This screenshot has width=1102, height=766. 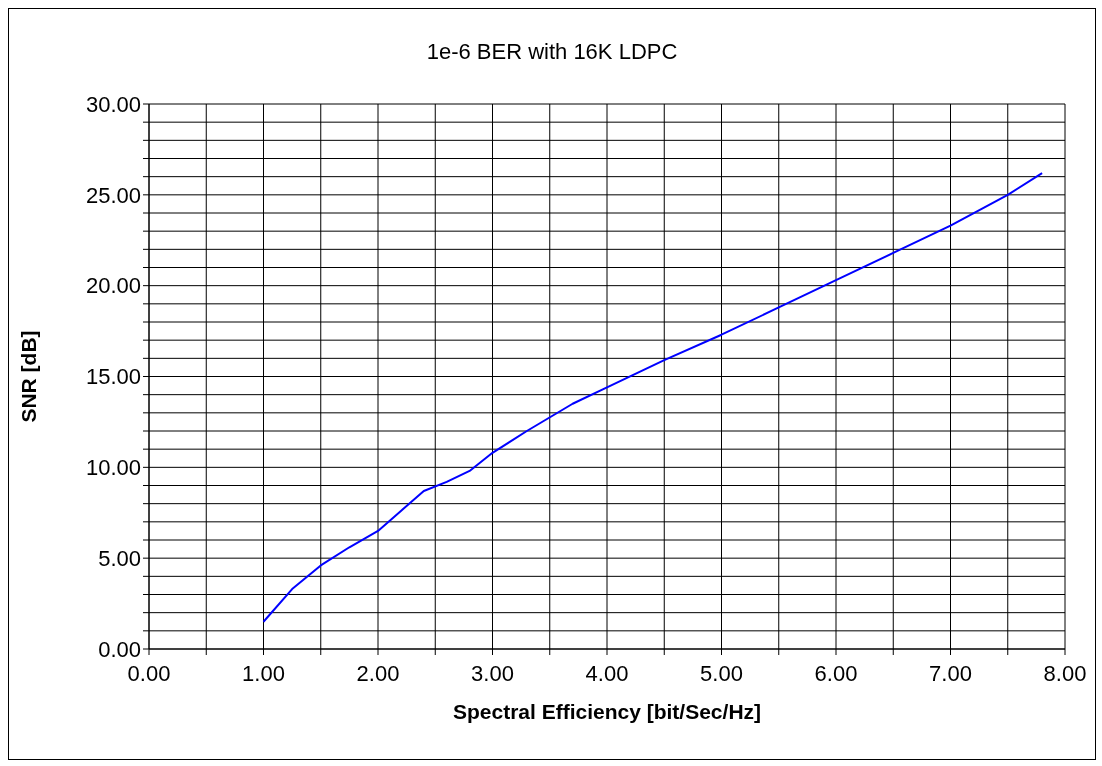 I want to click on x-tick-label: 7.00, so click(x=950, y=673).